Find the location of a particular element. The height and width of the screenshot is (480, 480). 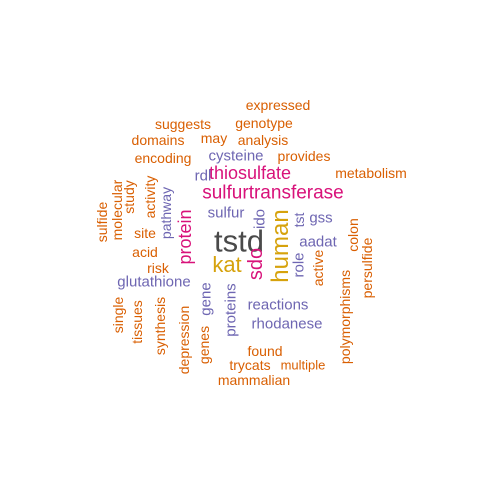

word-pathway: pathway is located at coordinates (166, 213).